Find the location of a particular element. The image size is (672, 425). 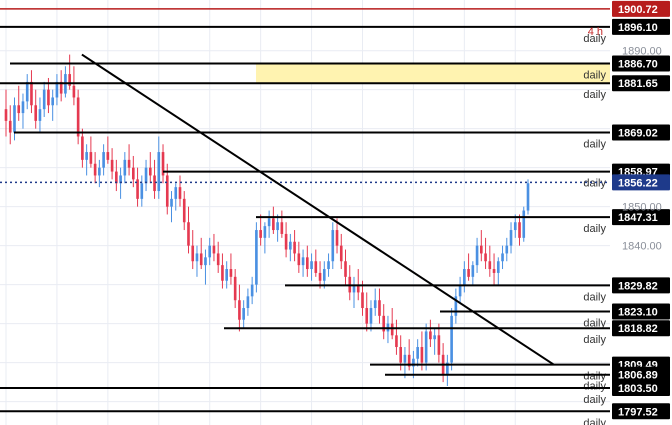

price-tag: 1896.10 is located at coordinates (641, 26).